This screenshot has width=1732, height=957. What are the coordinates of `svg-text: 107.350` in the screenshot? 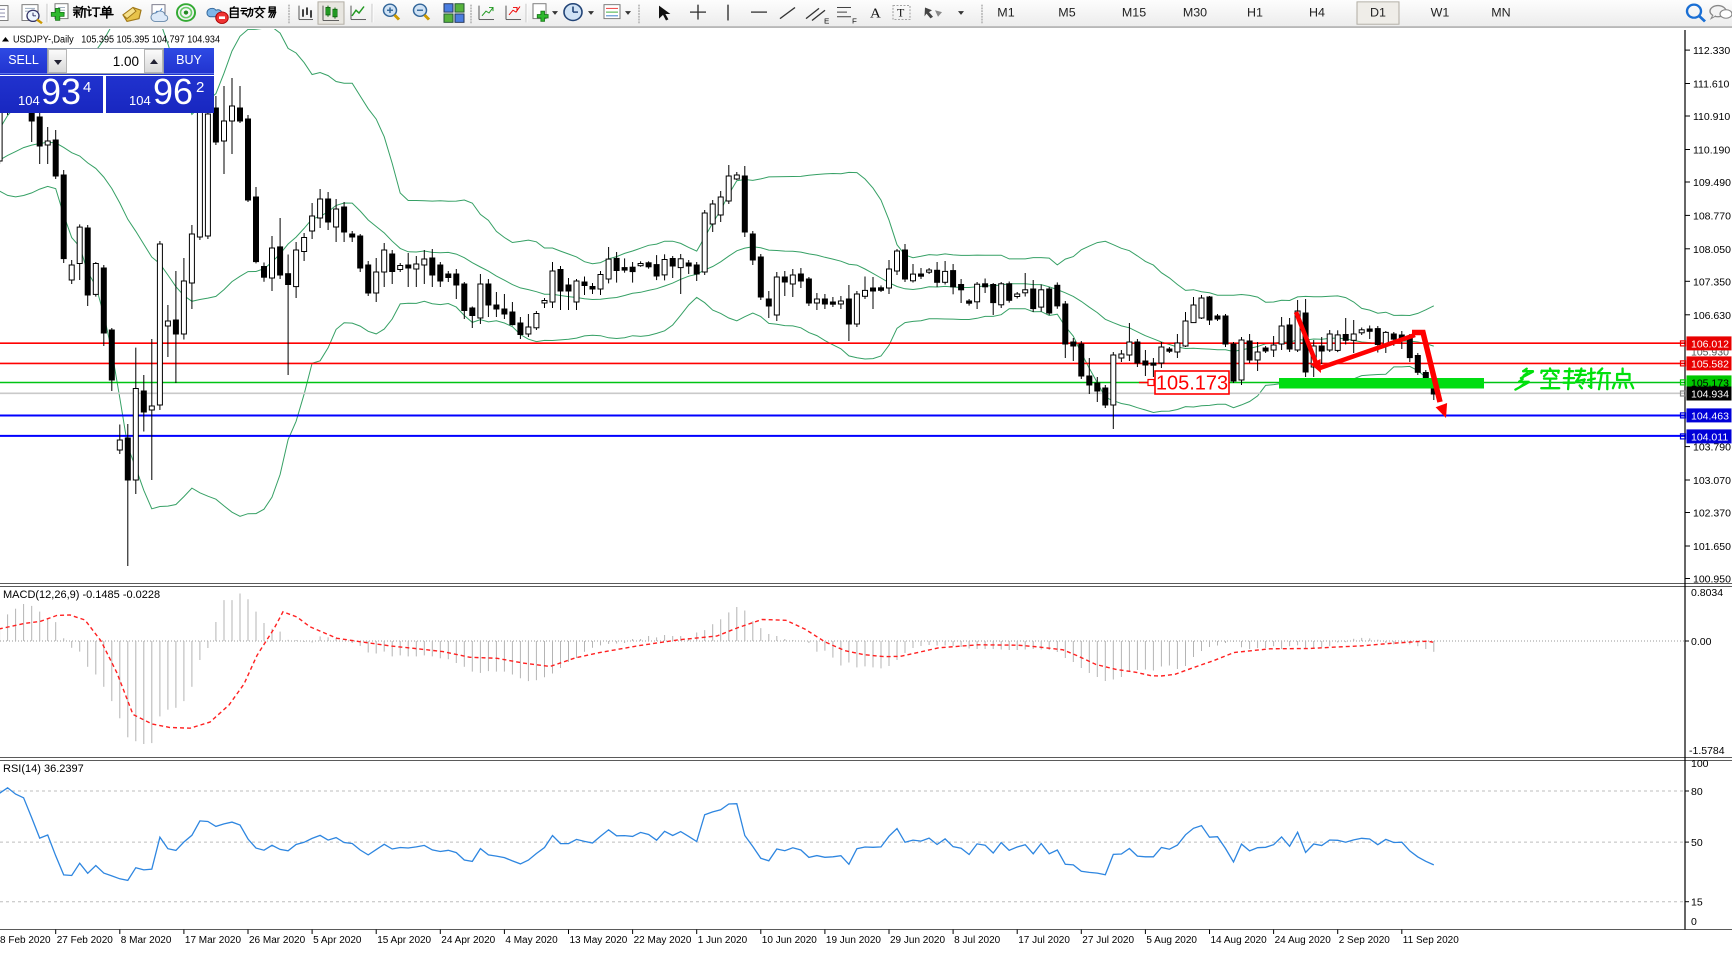 It's located at (1712, 282).